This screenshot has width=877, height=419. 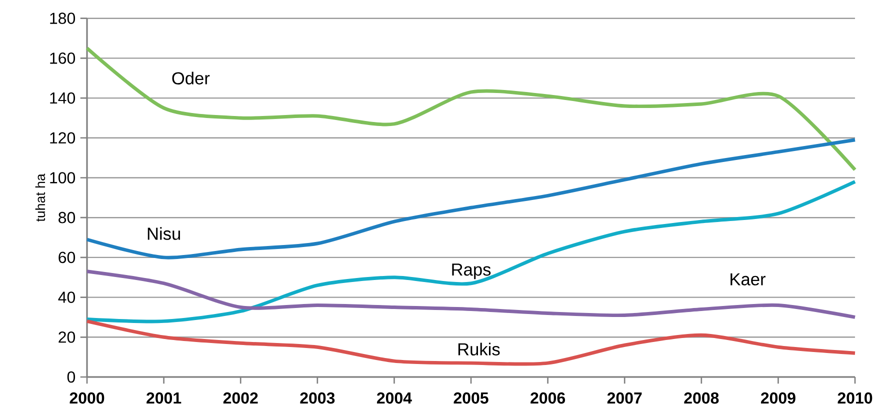 What do you see at coordinates (63, 98) in the screenshot?
I see `y-tick-label: 140` at bounding box center [63, 98].